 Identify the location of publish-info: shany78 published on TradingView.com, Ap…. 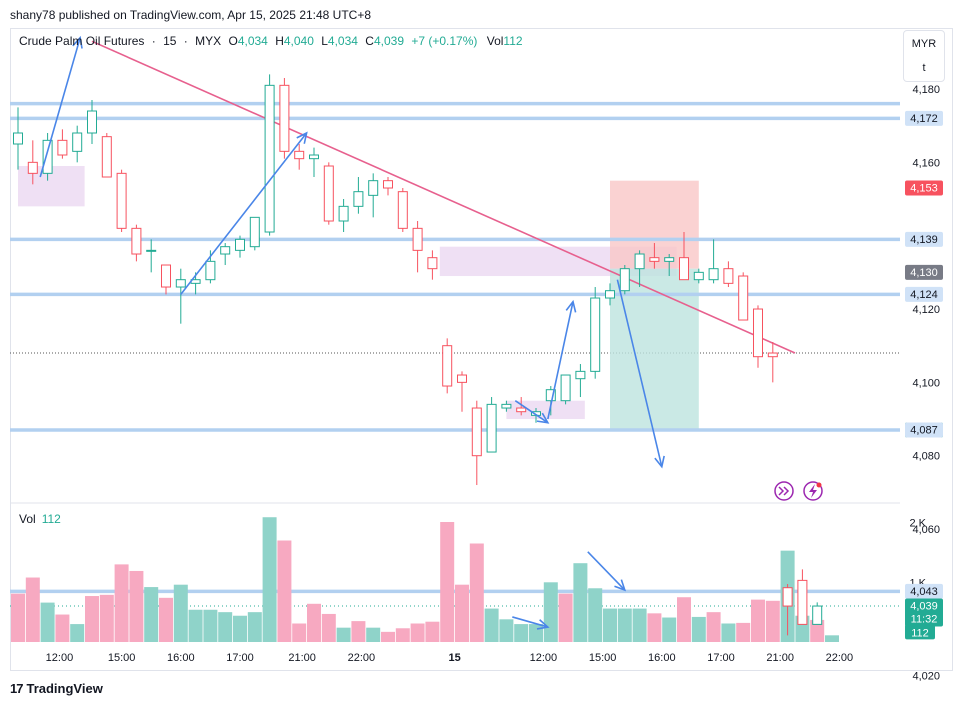
(191, 15).